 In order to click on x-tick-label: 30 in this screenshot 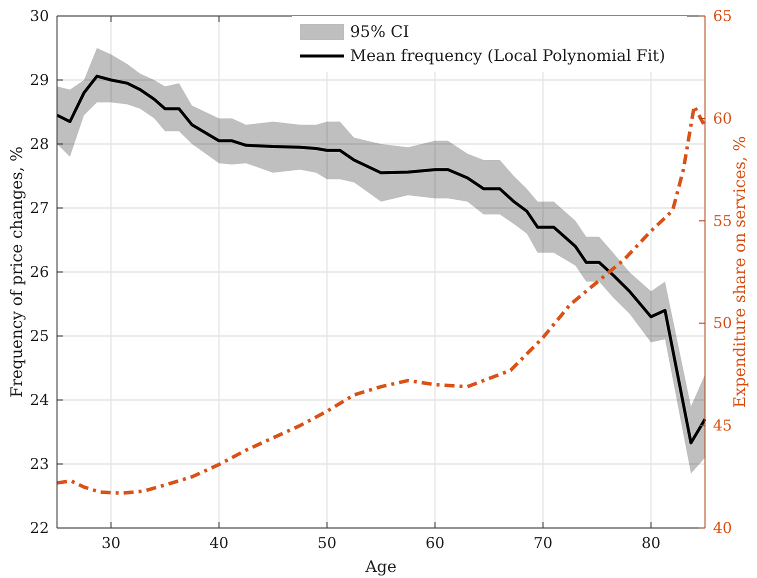, I will do `click(111, 543)`.